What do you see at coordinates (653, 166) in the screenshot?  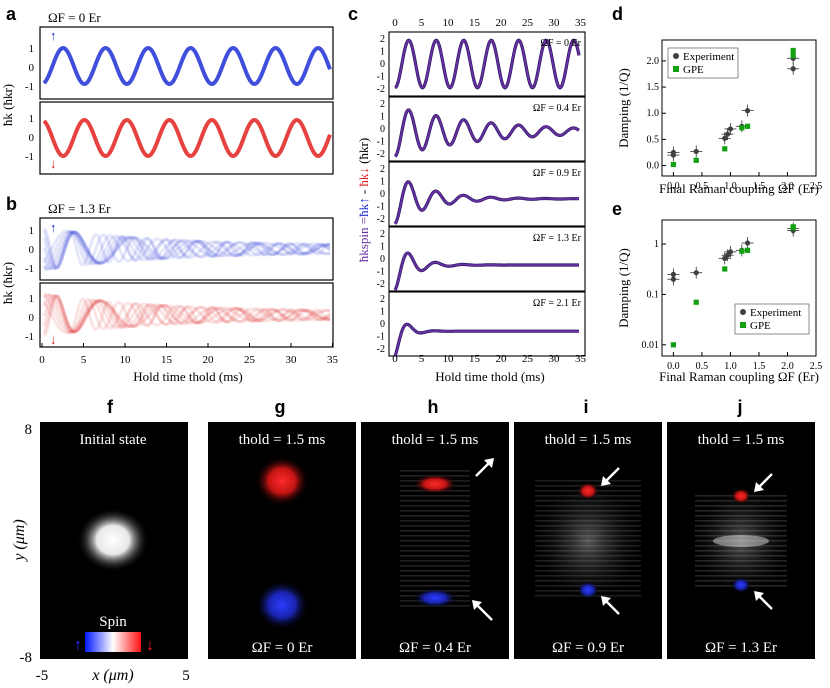 I see `ytick-label: 0.0` at bounding box center [653, 166].